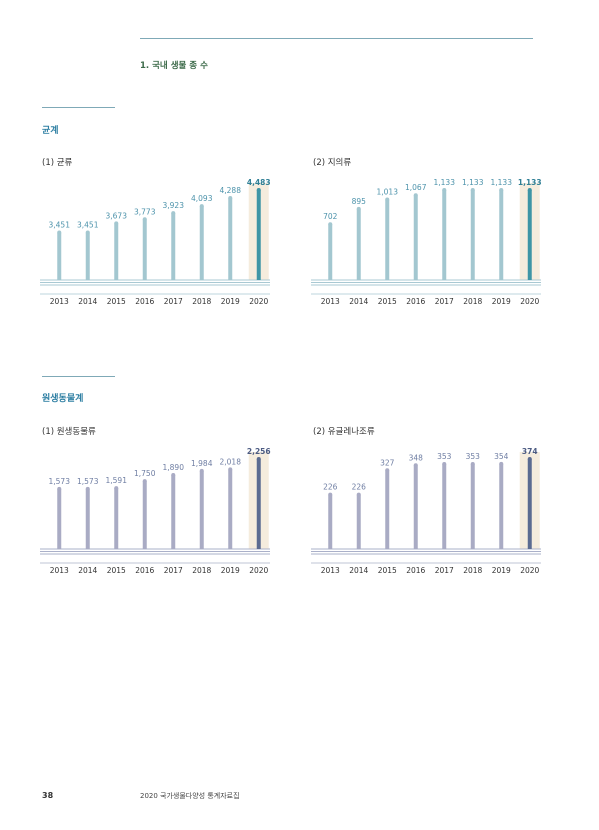  What do you see at coordinates (174, 205) in the screenshot?
I see `value-label-2017: 3,923` at bounding box center [174, 205].